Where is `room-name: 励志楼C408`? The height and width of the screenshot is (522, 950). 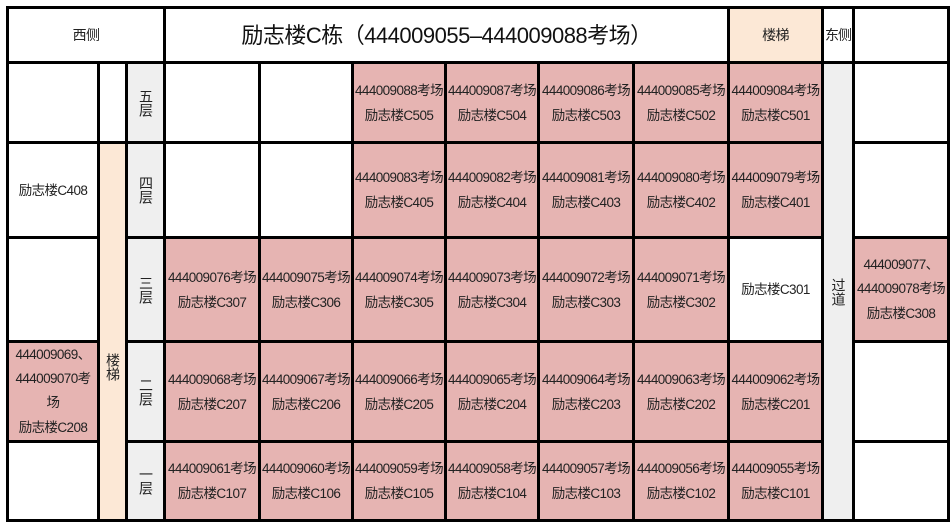
room-name: 励志楼C408 is located at coordinates (53, 190).